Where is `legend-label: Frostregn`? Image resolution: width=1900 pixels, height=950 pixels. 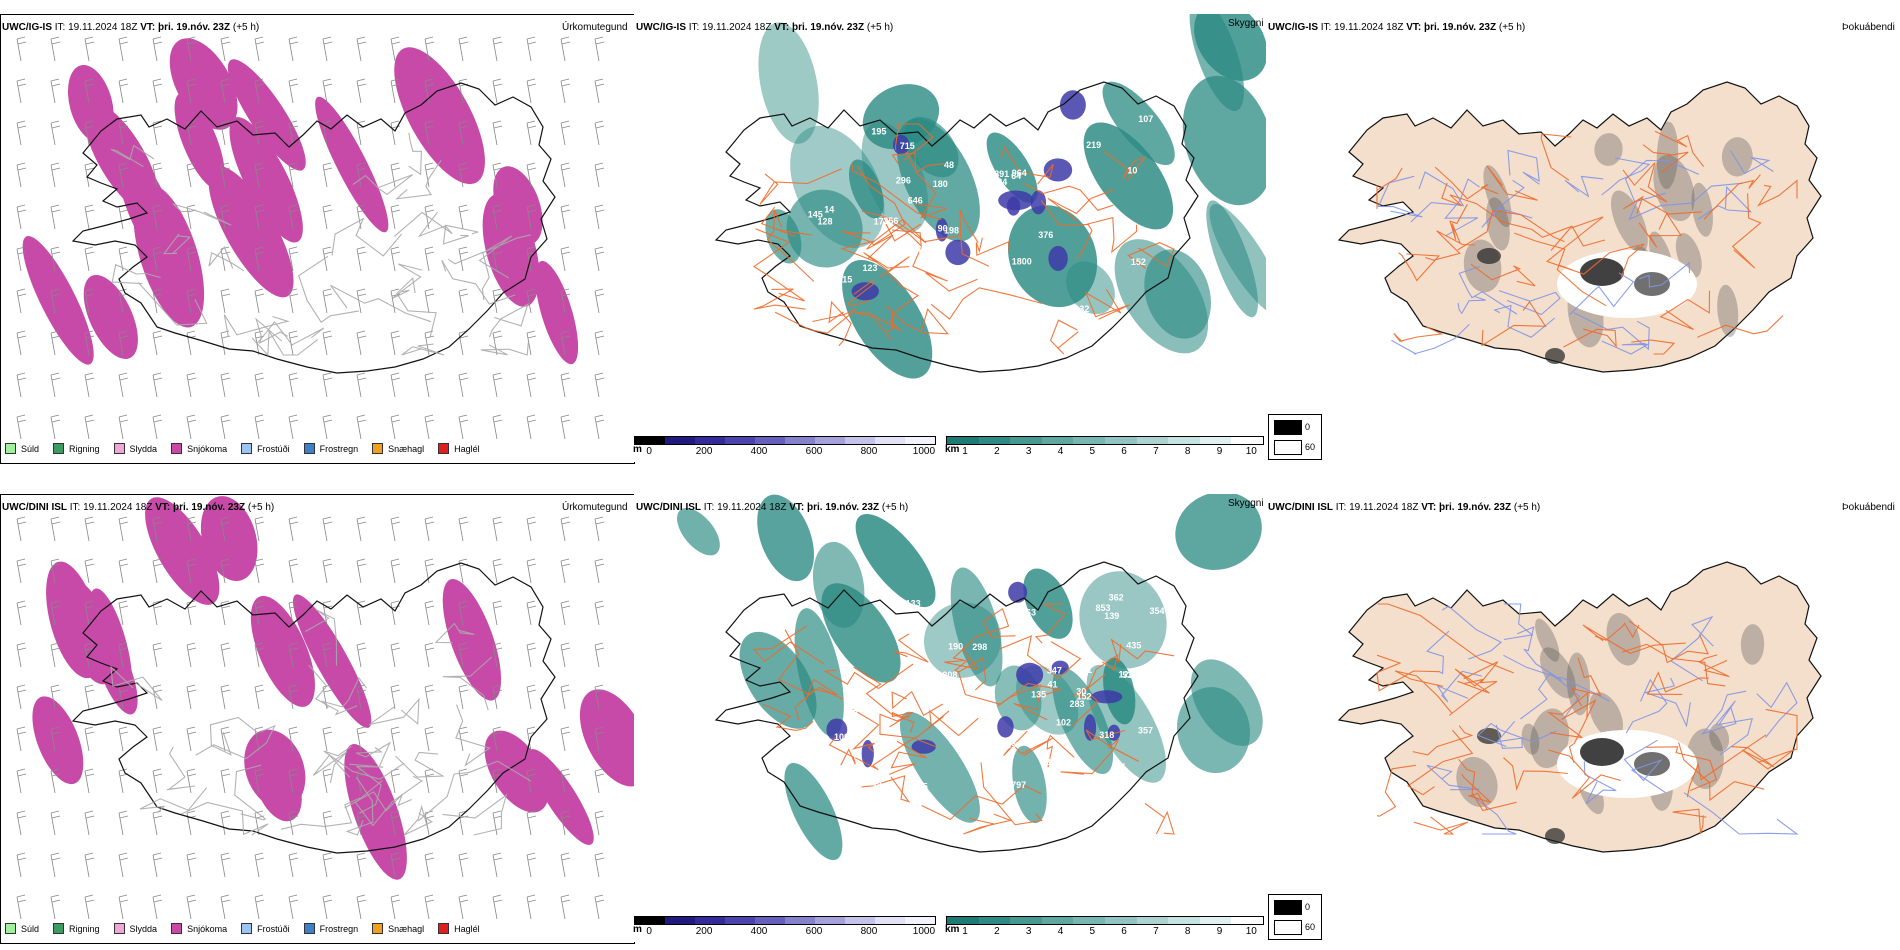 legend-label: Frostregn is located at coordinates (339, 928).